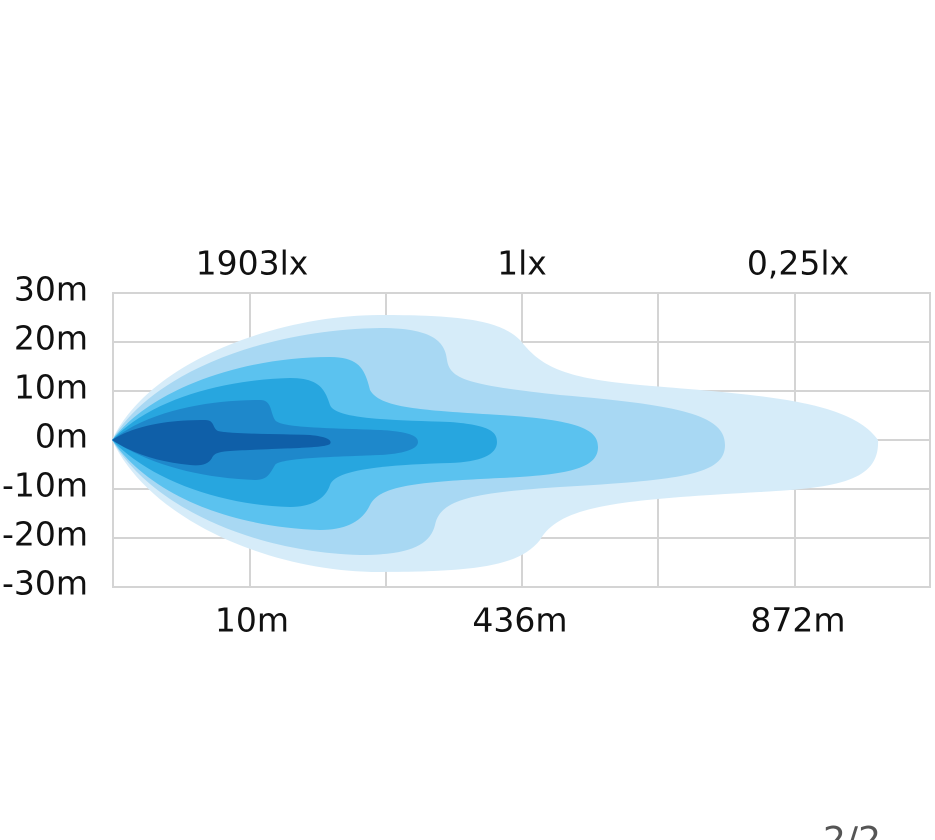 This screenshot has width=935, height=840. I want to click on y-label: 0m, so click(61, 436).